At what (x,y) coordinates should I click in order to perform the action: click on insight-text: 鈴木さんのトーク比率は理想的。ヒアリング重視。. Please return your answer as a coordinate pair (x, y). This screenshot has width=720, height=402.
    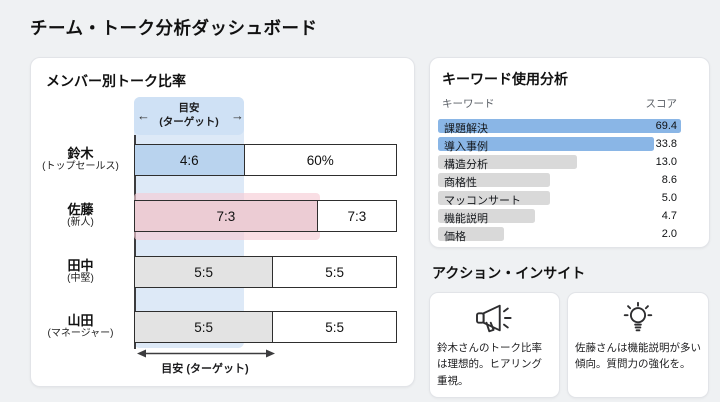
    Looking at the image, I should click on (489, 364).